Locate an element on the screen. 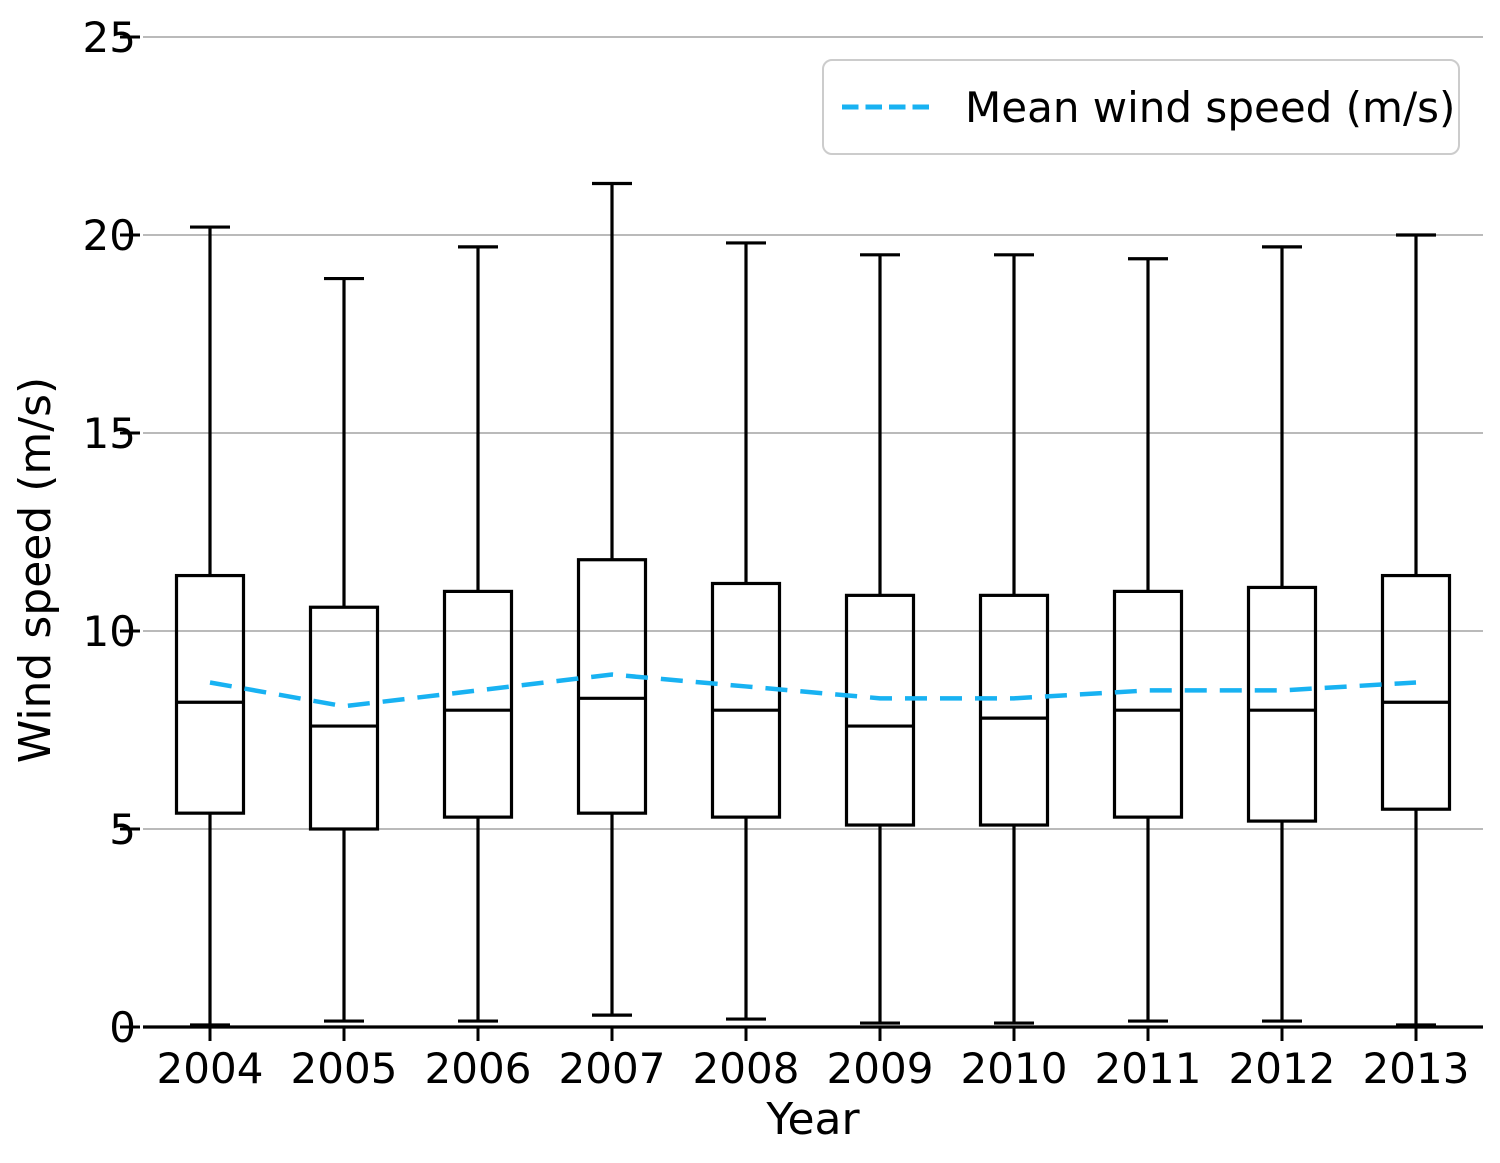 The image size is (1500, 1163). x-tick-label-2009: 2009 is located at coordinates (880, 1068).